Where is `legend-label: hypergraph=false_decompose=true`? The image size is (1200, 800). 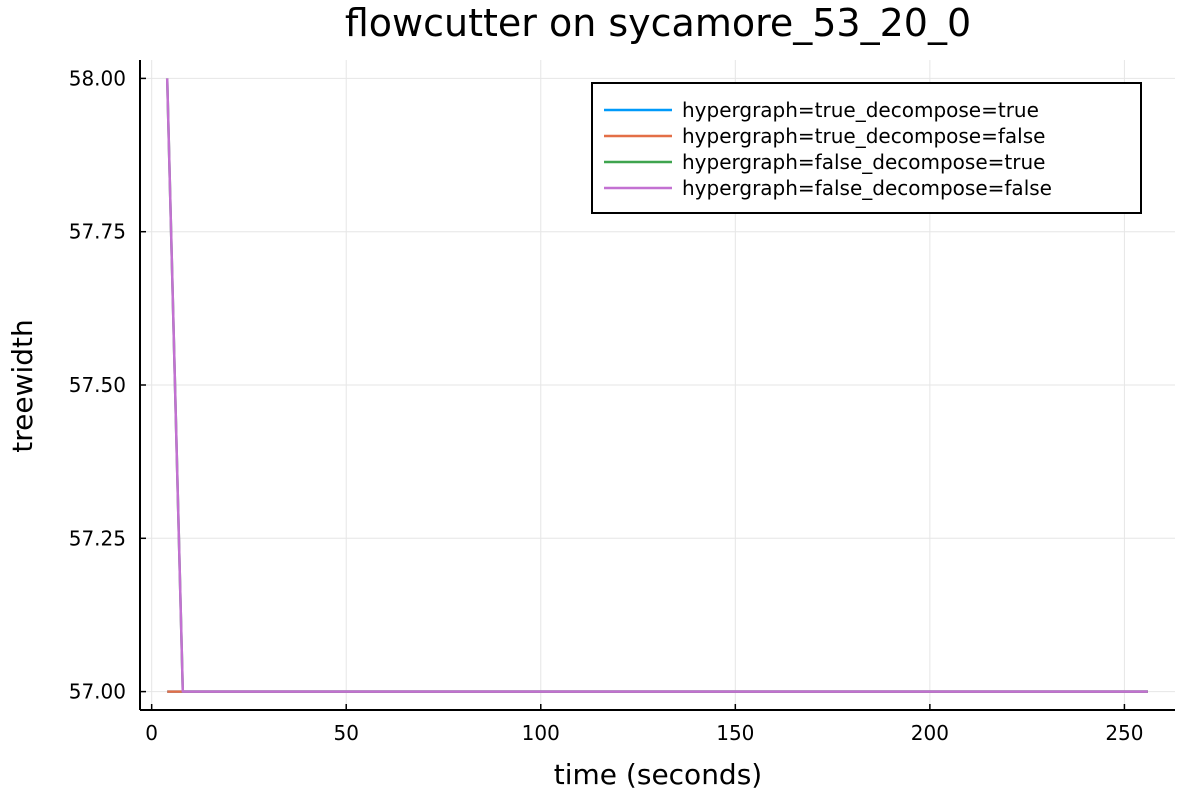
legend-label: hypergraph=false_decompose=true is located at coordinates (863, 162).